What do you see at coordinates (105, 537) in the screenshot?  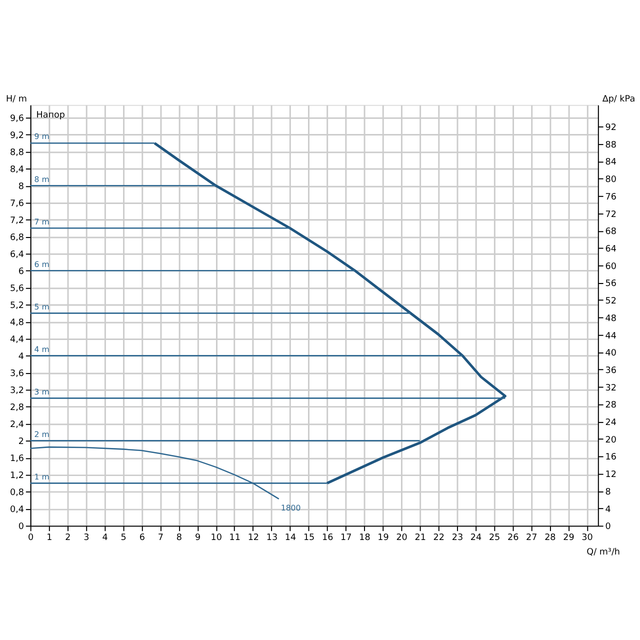 I see `x-tick-label: 4` at bounding box center [105, 537].